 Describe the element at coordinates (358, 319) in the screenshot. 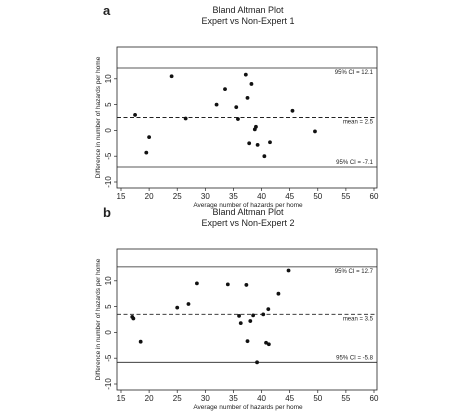

I see `mean-label: mean = 3.5` at that location.